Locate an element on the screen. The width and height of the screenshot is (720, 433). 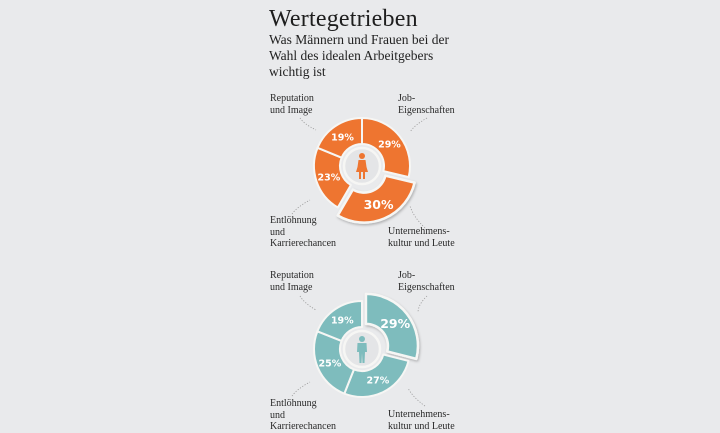
label-pay-men: Entlöhnung und Karrierechancen is located at coordinates (303, 415).